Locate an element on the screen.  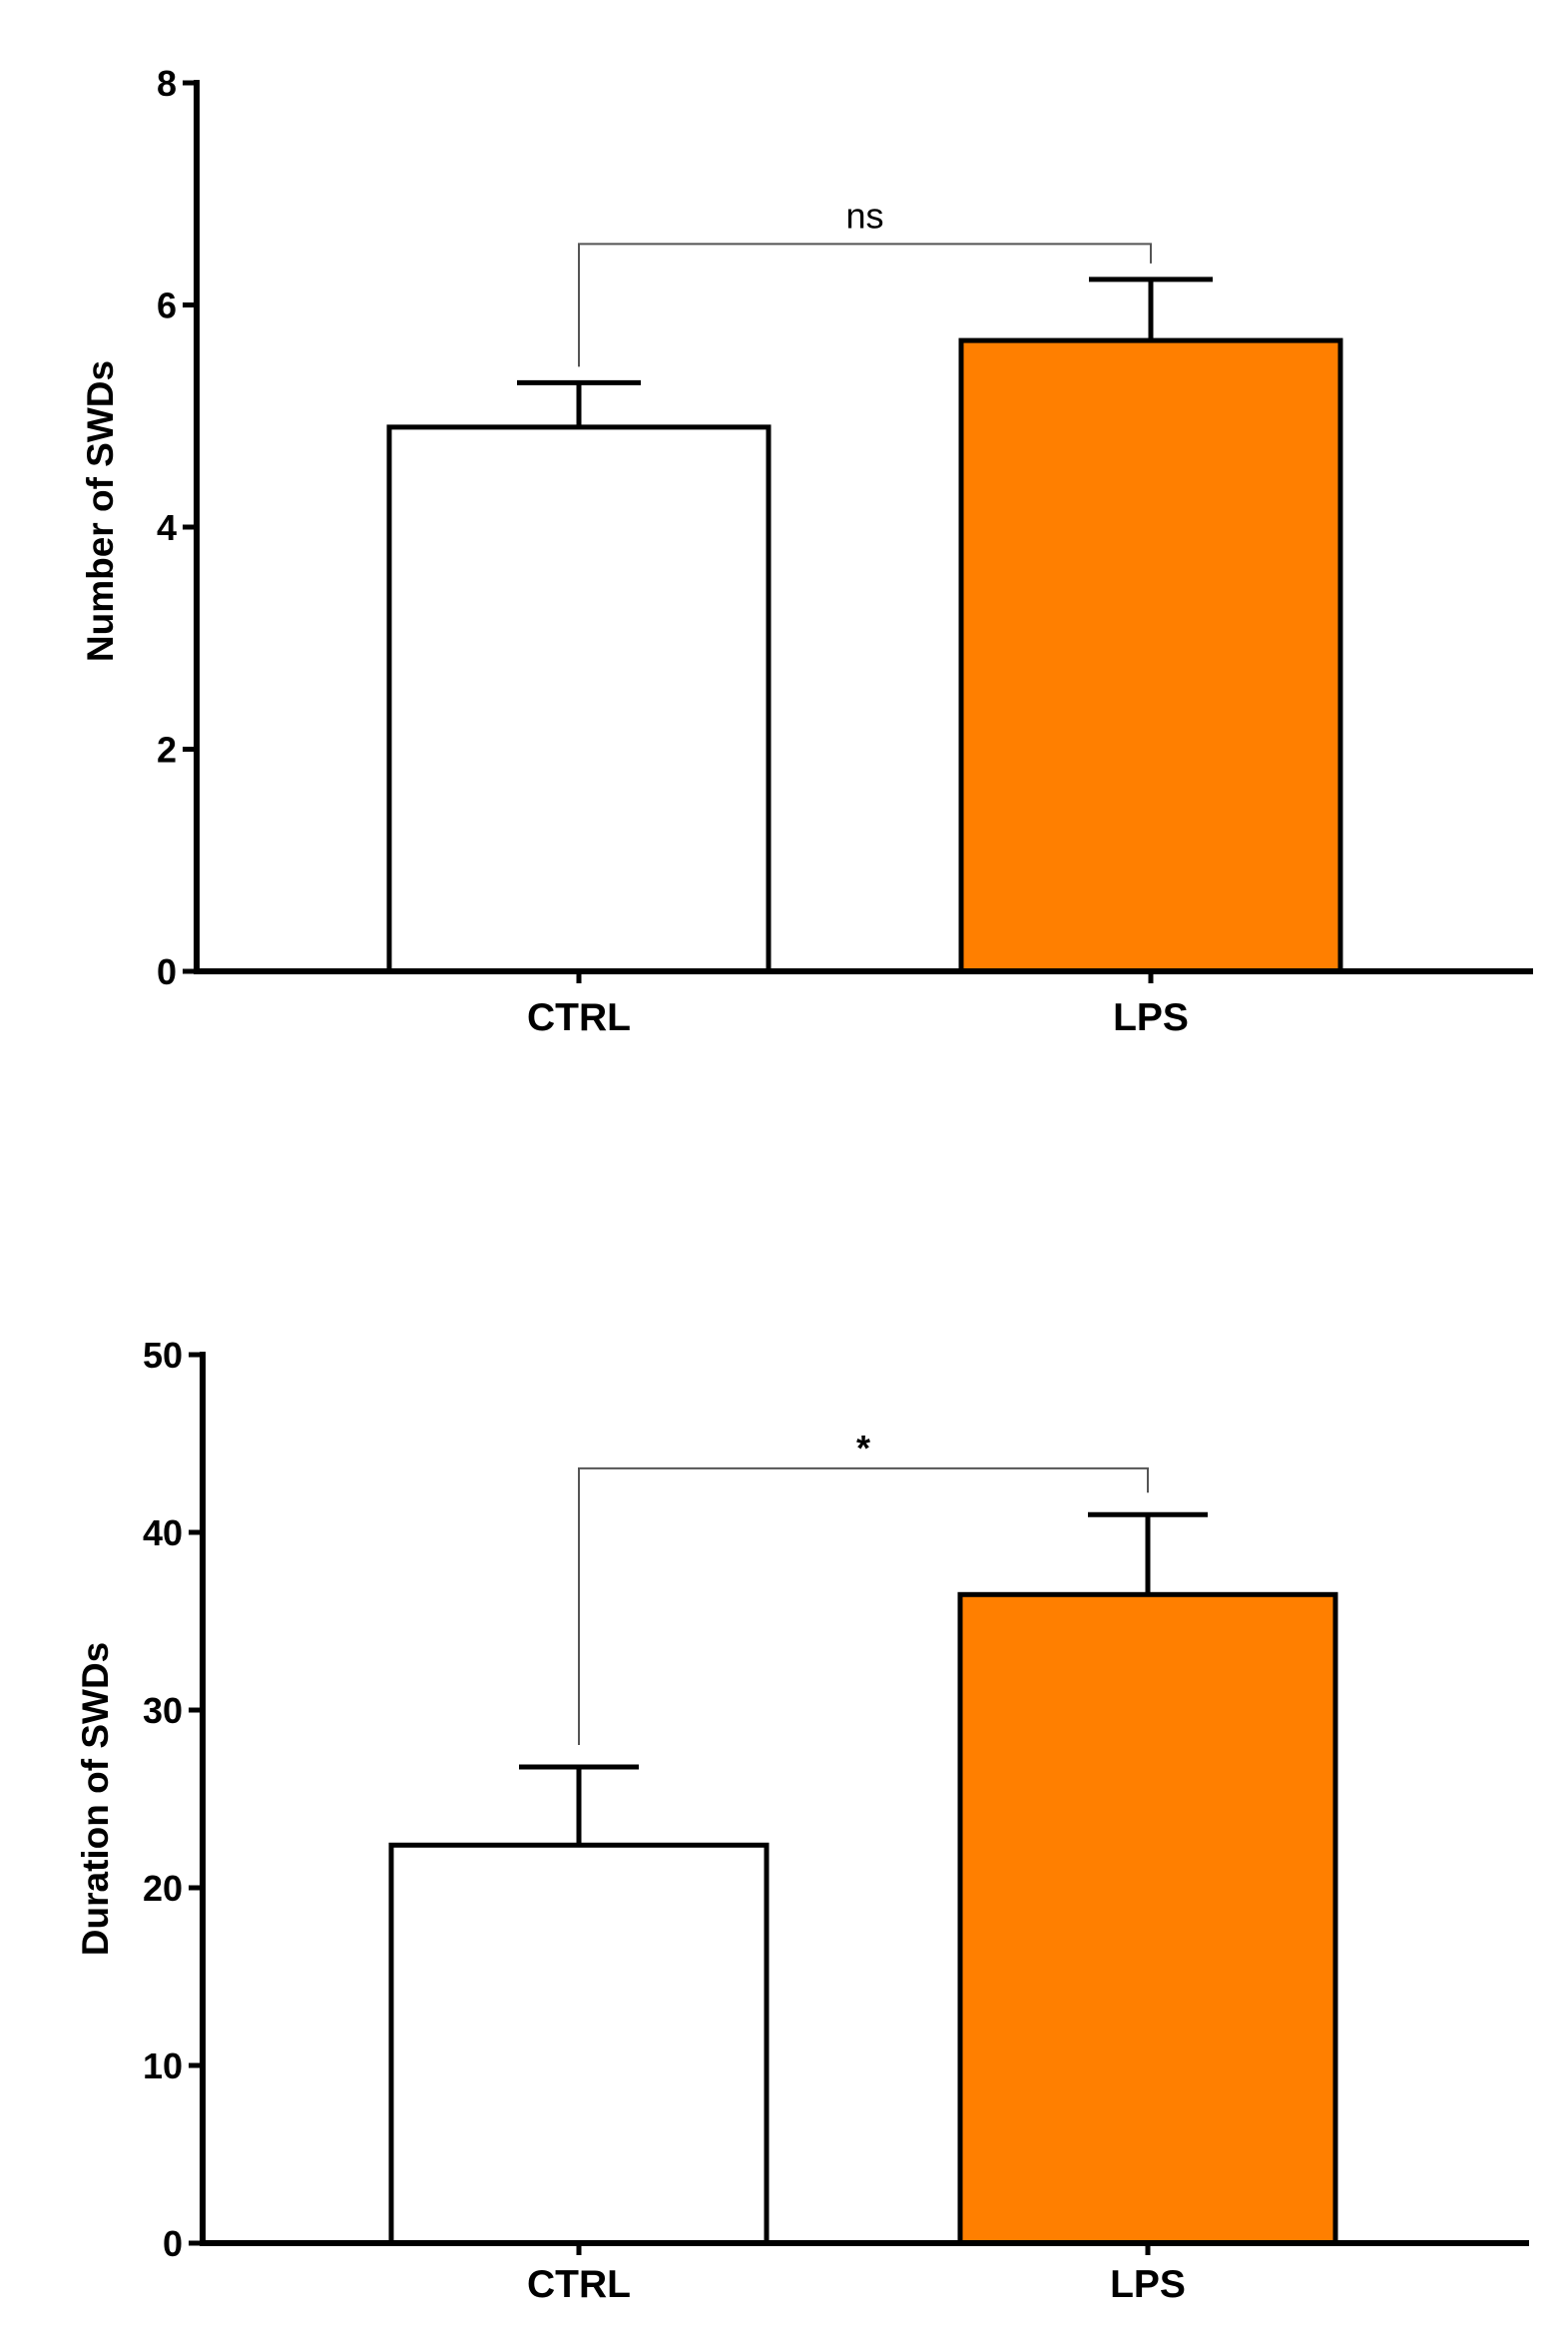
significance-label: * is located at coordinates (863, 1448).